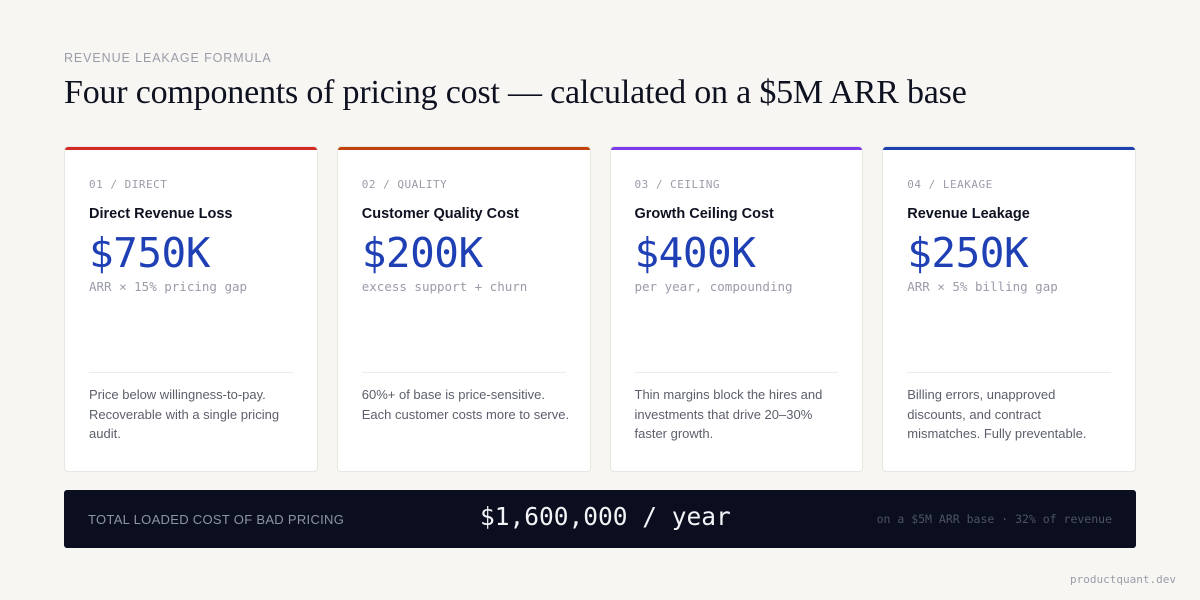 The image size is (1200, 600). I want to click on total-label: TOTAL LOADED COST OF BAD PRICING, so click(216, 519).